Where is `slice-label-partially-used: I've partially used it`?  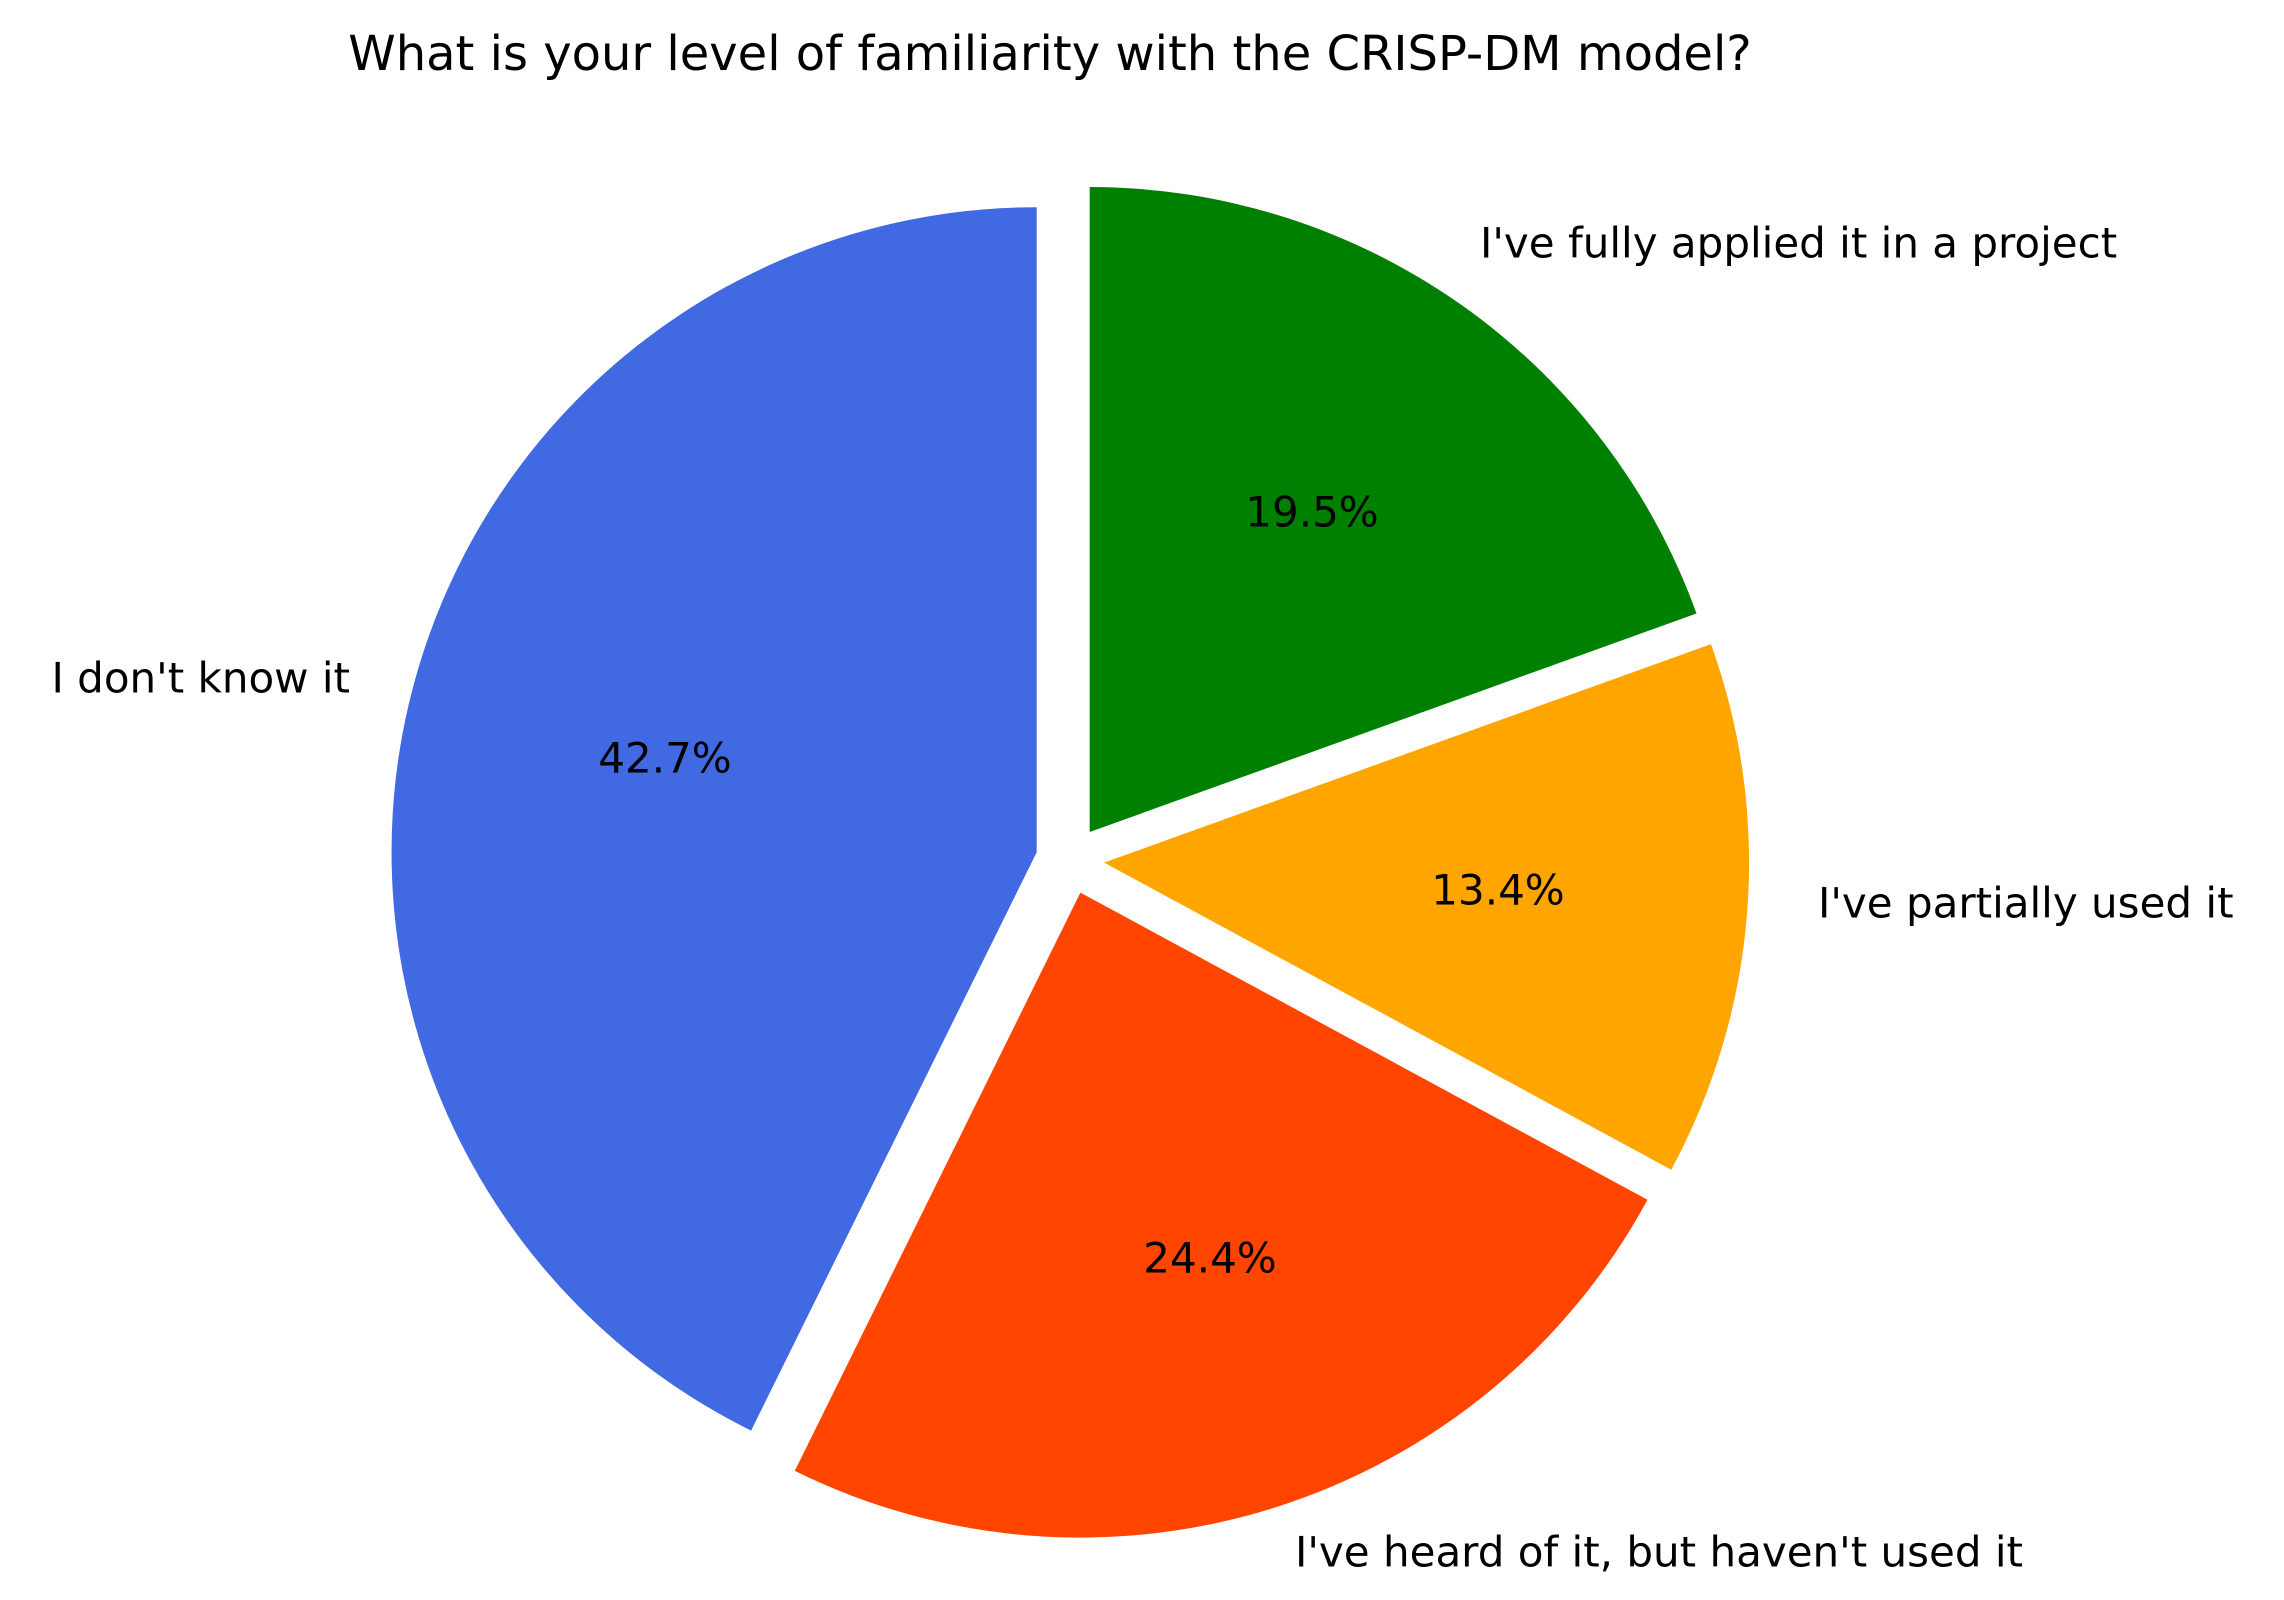
slice-label-partially-used: I've partially used it is located at coordinates (2026, 903).